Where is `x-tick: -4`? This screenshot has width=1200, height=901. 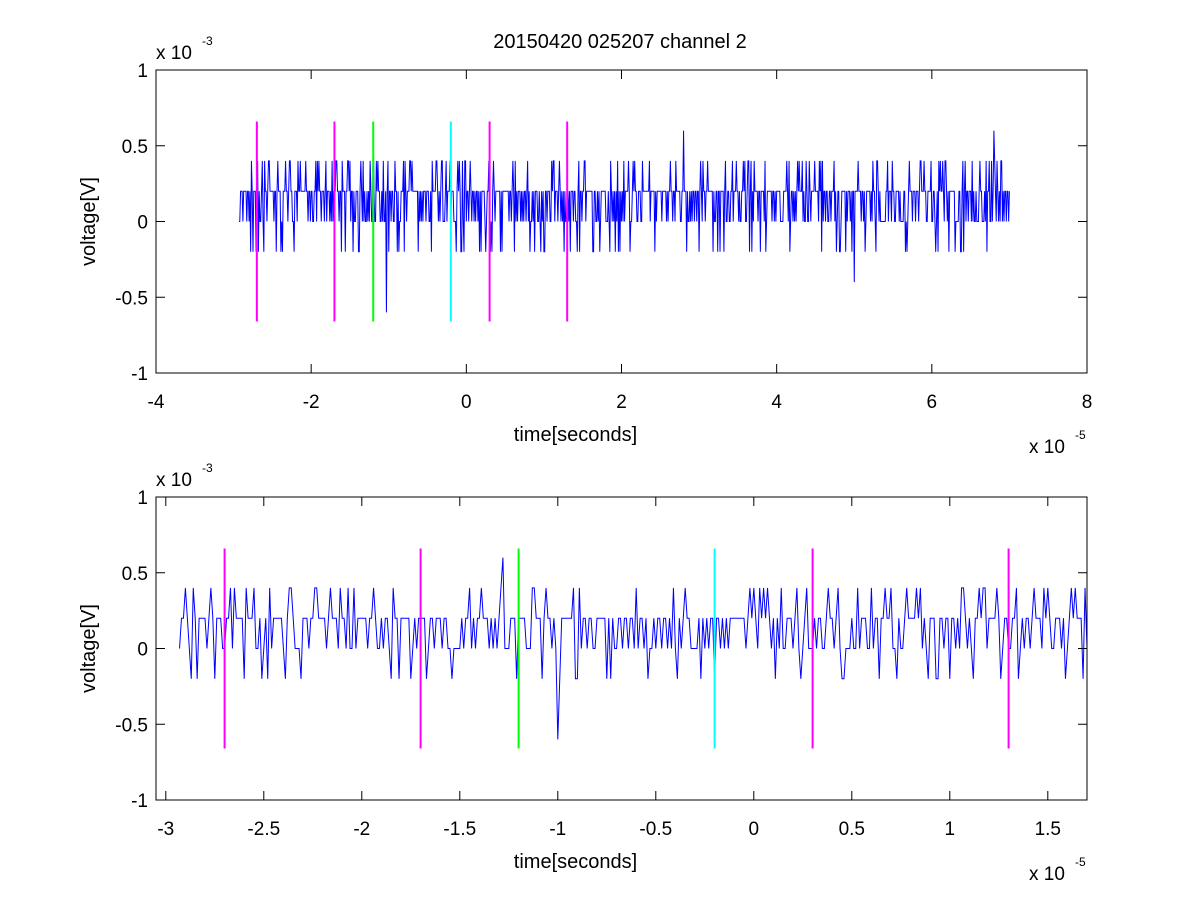 x-tick: -4 is located at coordinates (156, 241).